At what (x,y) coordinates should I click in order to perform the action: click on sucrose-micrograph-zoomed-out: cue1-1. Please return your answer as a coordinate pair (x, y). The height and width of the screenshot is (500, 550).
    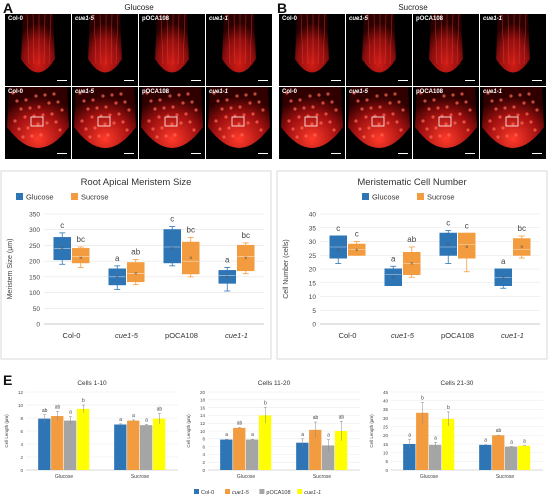
    Looking at the image, I should click on (513, 50).